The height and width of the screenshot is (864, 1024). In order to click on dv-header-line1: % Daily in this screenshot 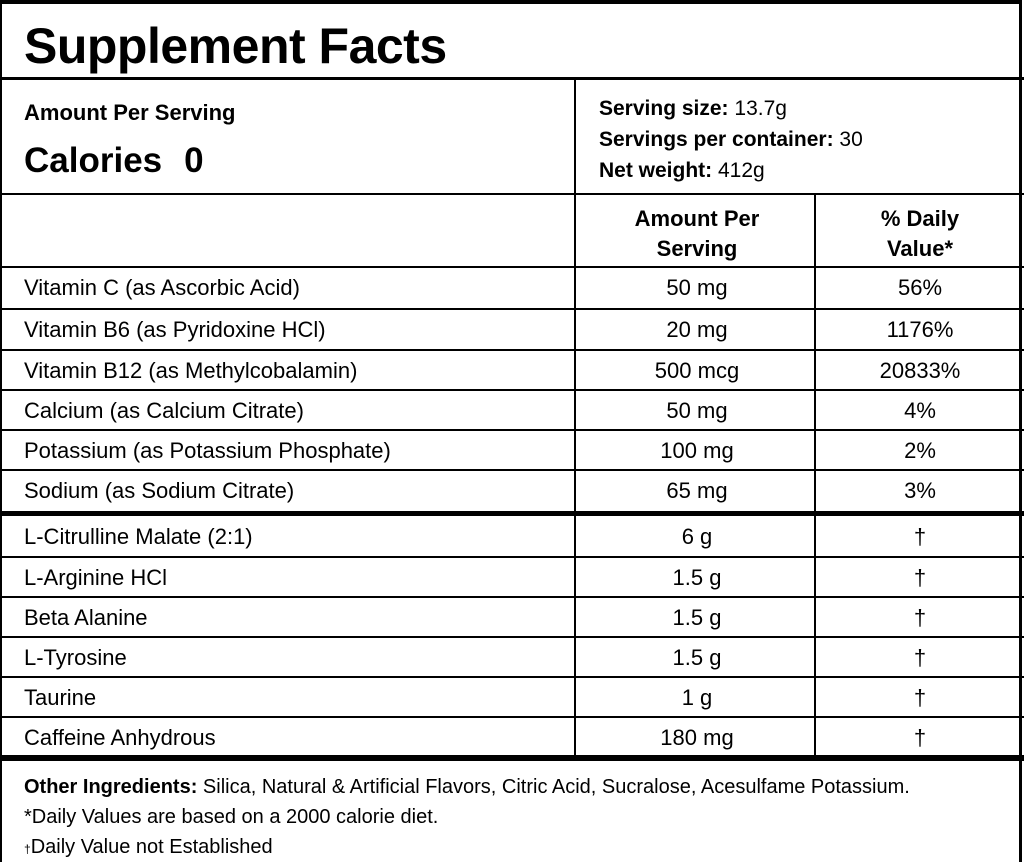, I will do `click(920, 218)`.